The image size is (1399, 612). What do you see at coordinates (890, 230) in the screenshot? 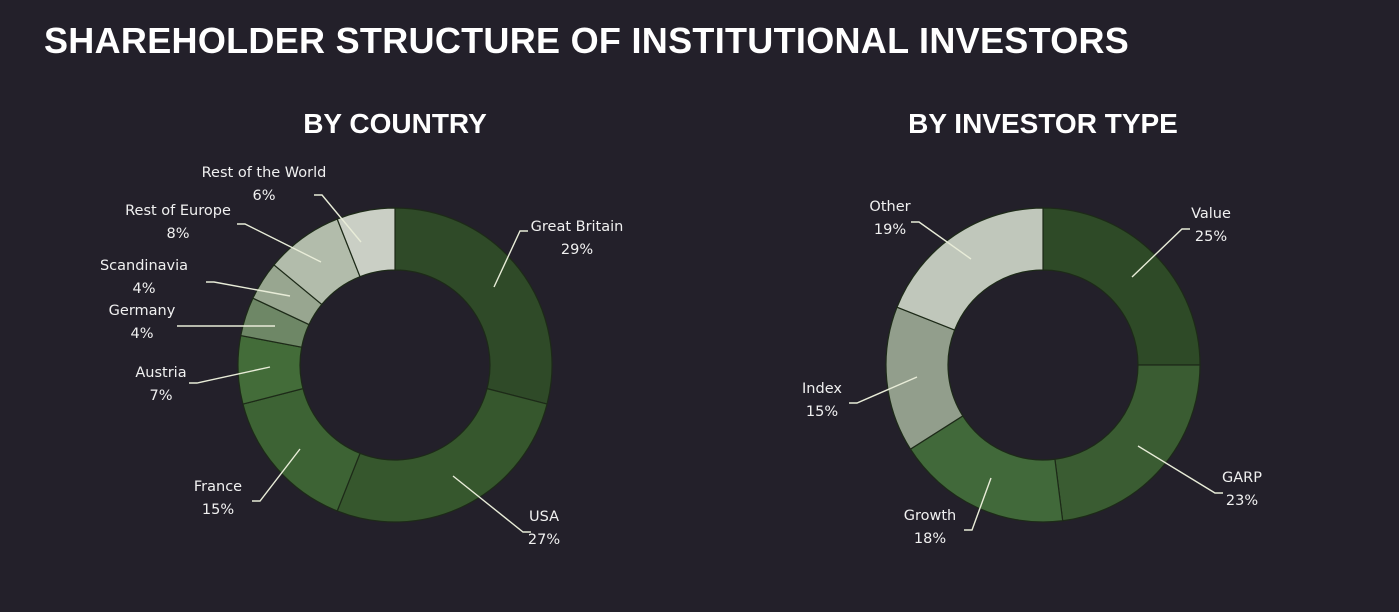
I see `value-other: 19%` at bounding box center [890, 230].